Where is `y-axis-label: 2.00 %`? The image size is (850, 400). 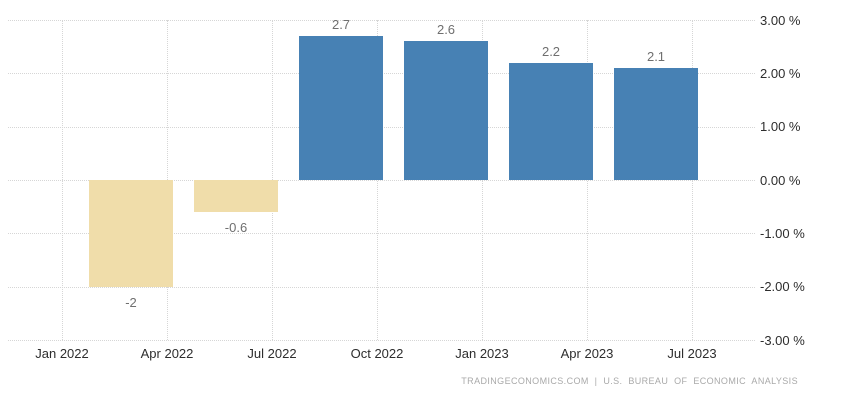 y-axis-label: 2.00 % is located at coordinates (780, 73).